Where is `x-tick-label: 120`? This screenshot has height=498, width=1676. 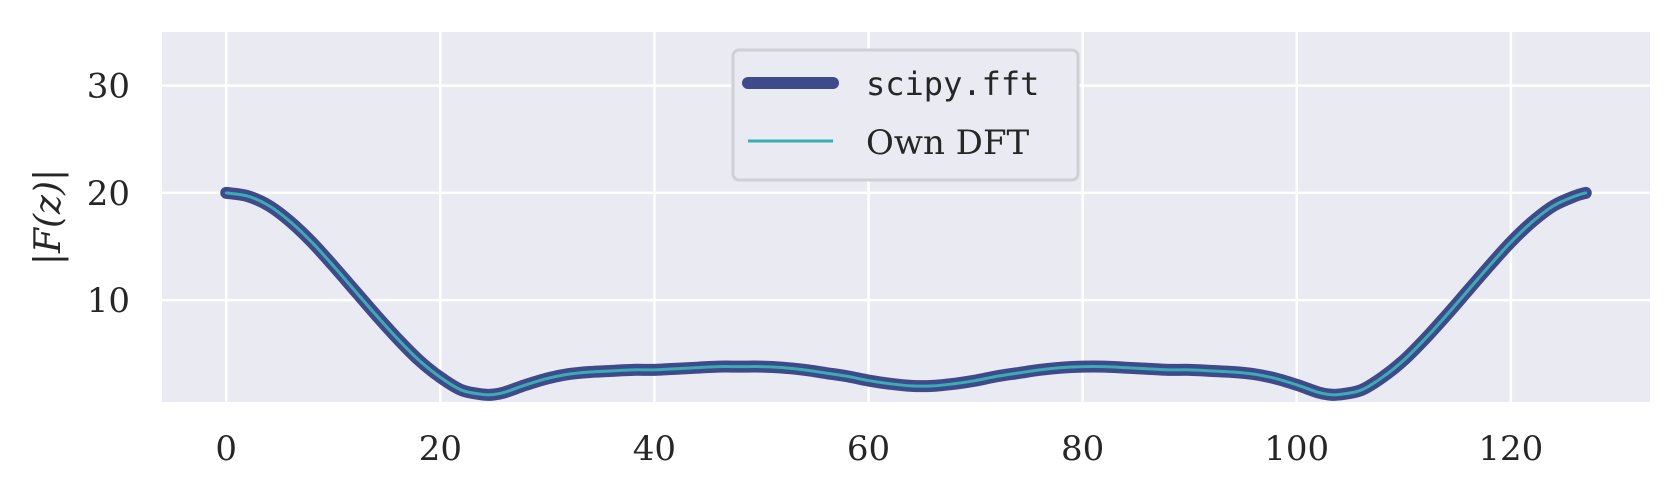
x-tick-label: 120 is located at coordinates (1510, 449).